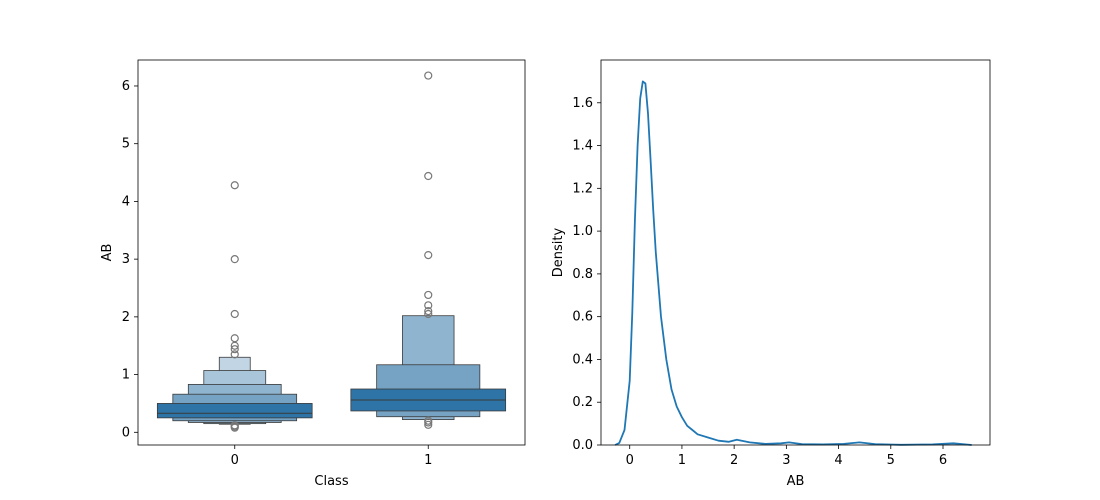 This screenshot has width=1100, height=500. Describe the element at coordinates (582, 188) in the screenshot. I see `y-tick-label: 1.2` at that location.